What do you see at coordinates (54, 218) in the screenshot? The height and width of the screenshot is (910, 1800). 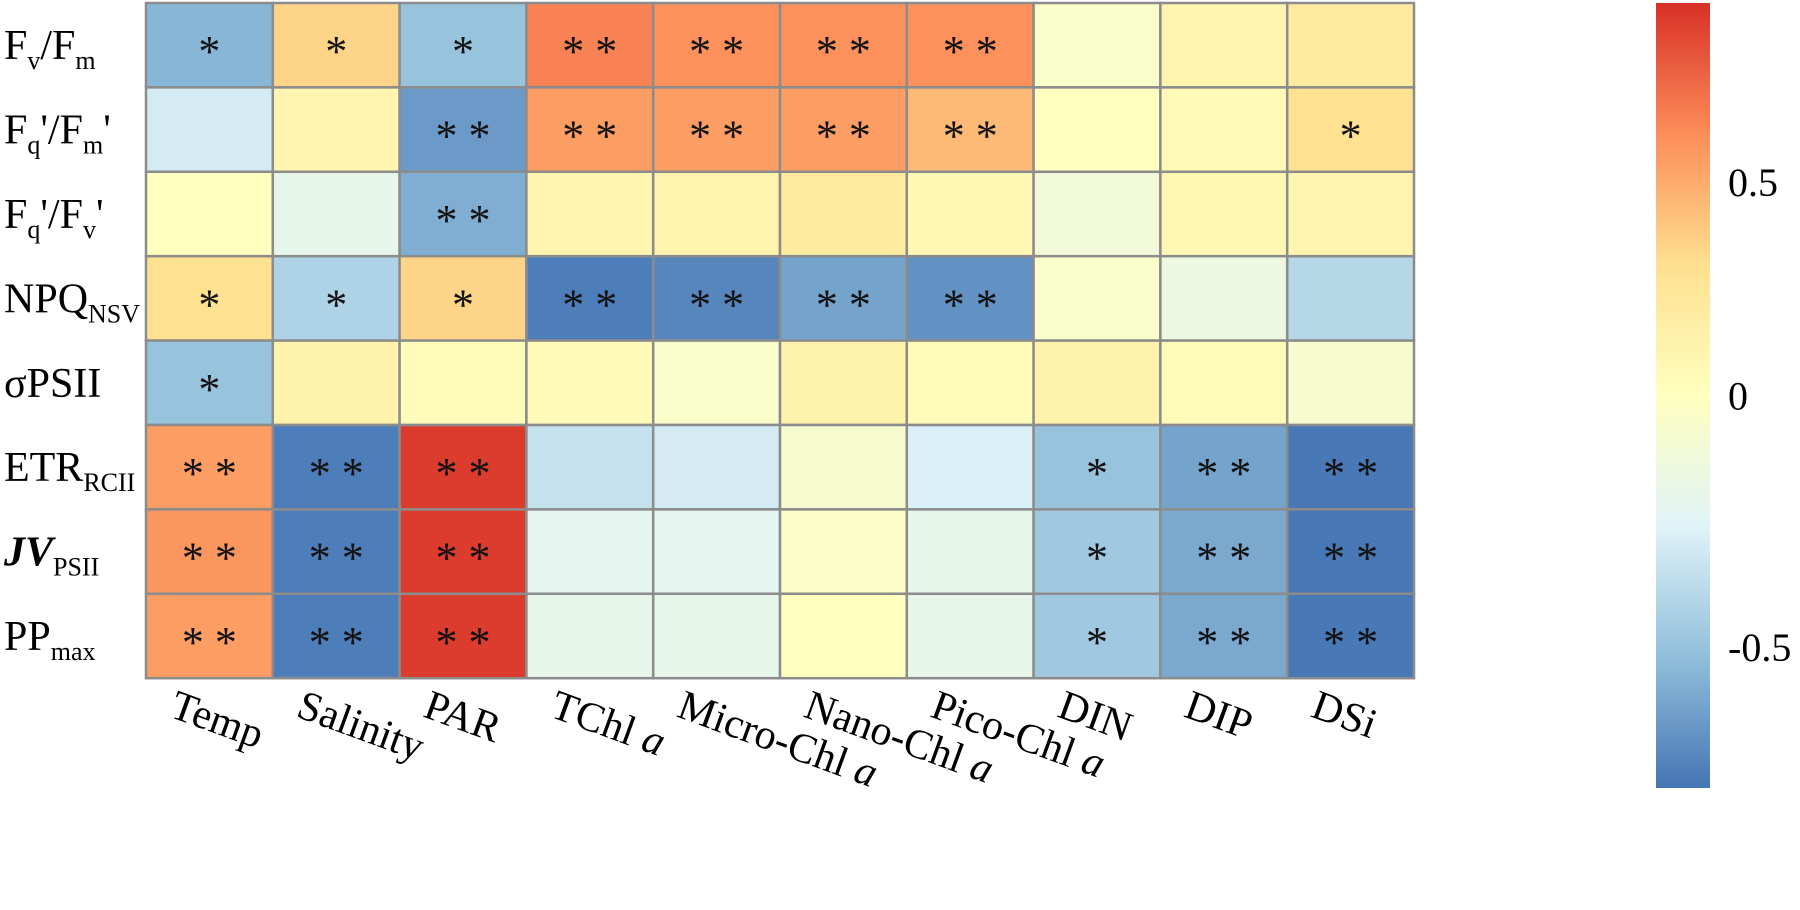 I see `row-label: Fq'/Fv'` at bounding box center [54, 218].